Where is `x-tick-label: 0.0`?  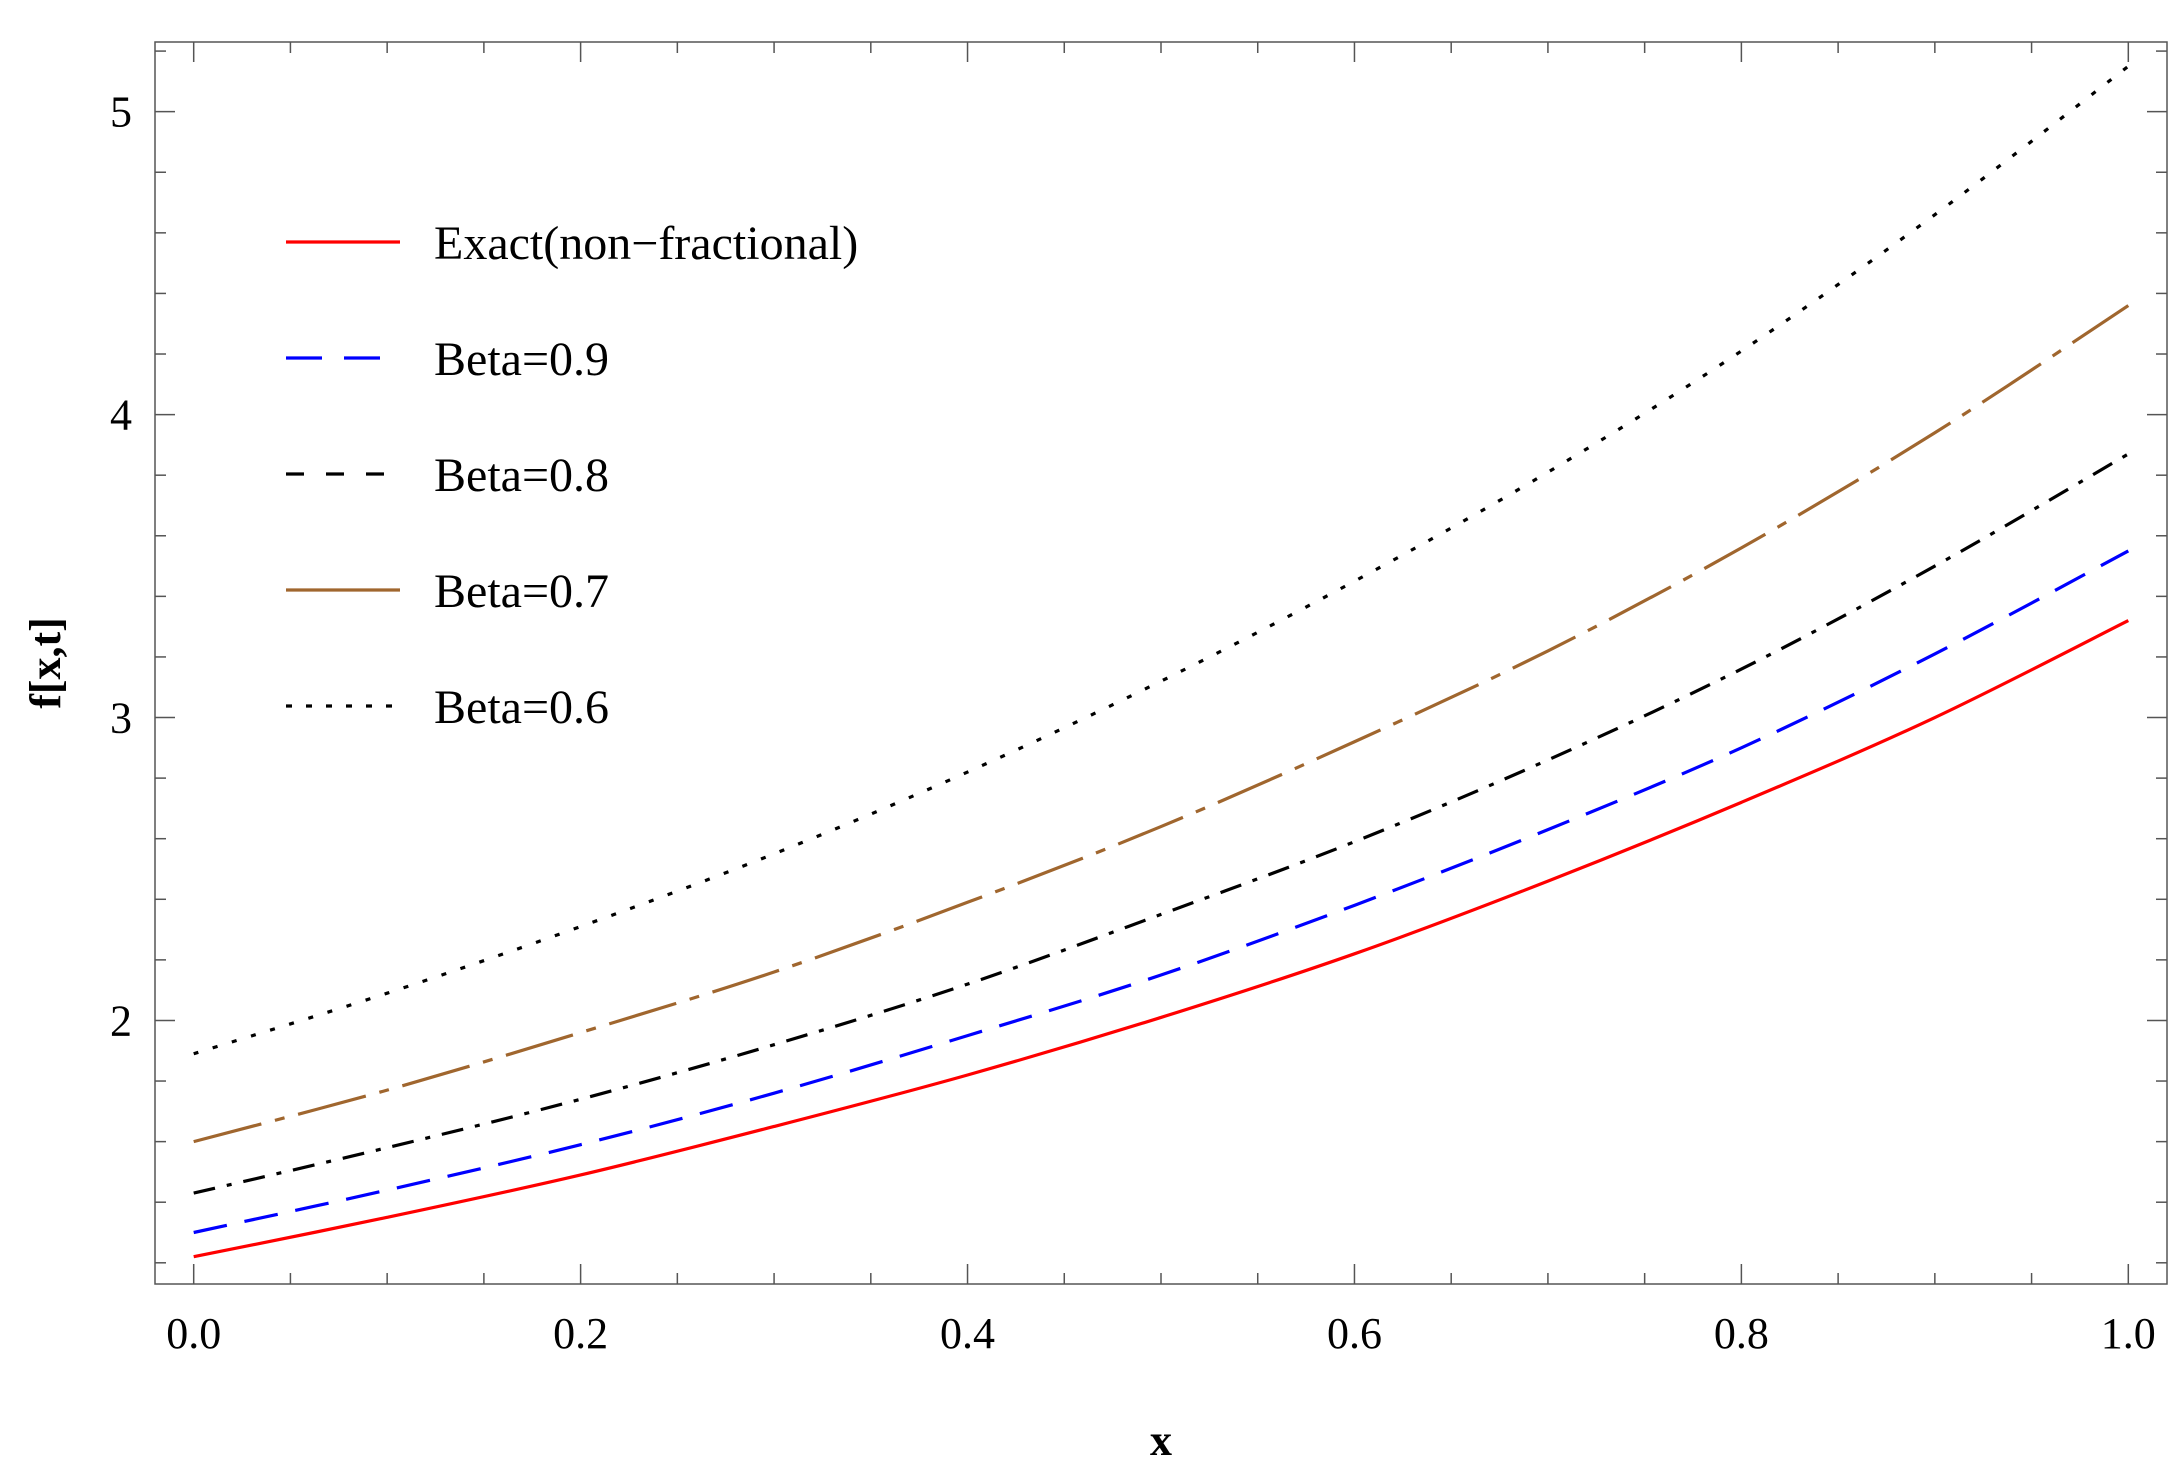 x-tick-label: 0.0 is located at coordinates (193, 1333).